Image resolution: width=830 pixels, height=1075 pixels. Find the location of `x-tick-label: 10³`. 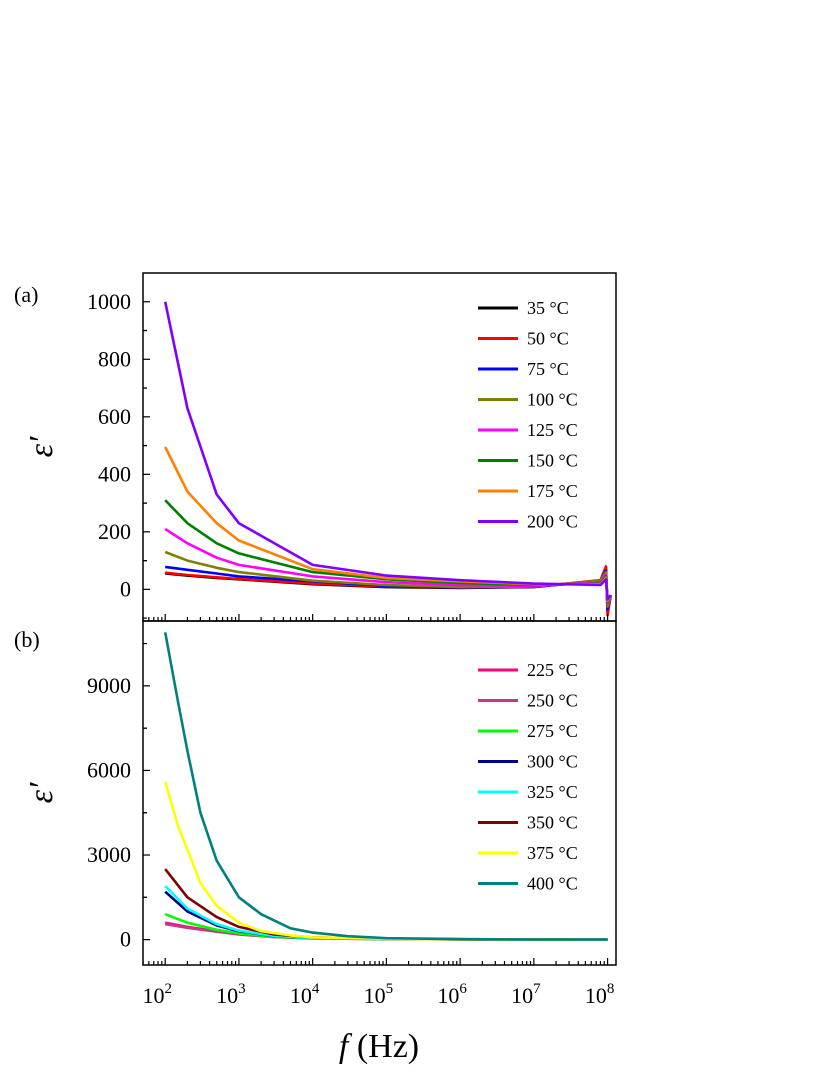

x-tick-label: 10³ is located at coordinates (231, 994).